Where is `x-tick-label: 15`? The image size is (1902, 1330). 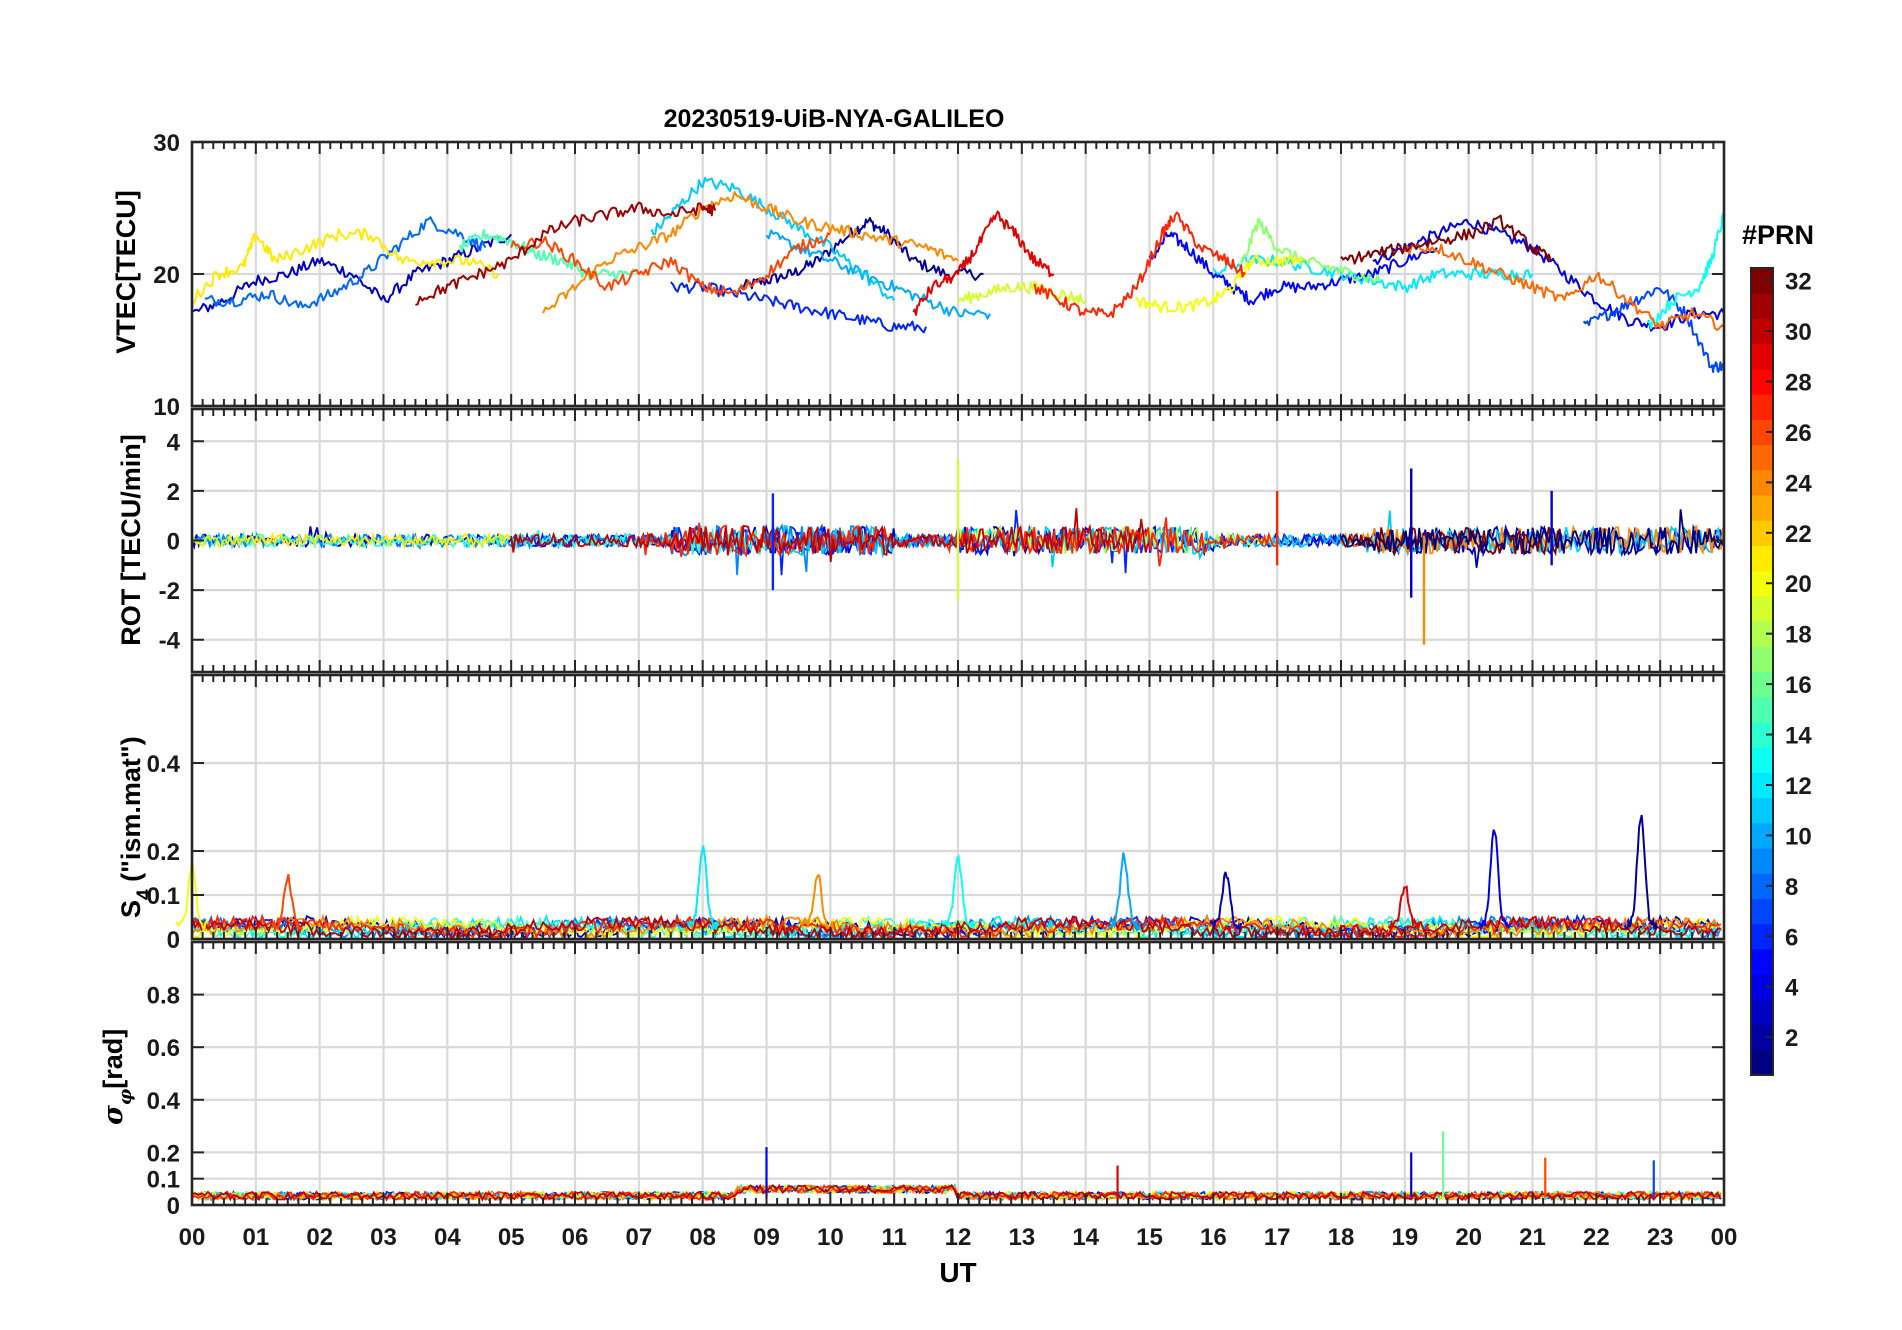
x-tick-label: 15 is located at coordinates (1149, 1237).